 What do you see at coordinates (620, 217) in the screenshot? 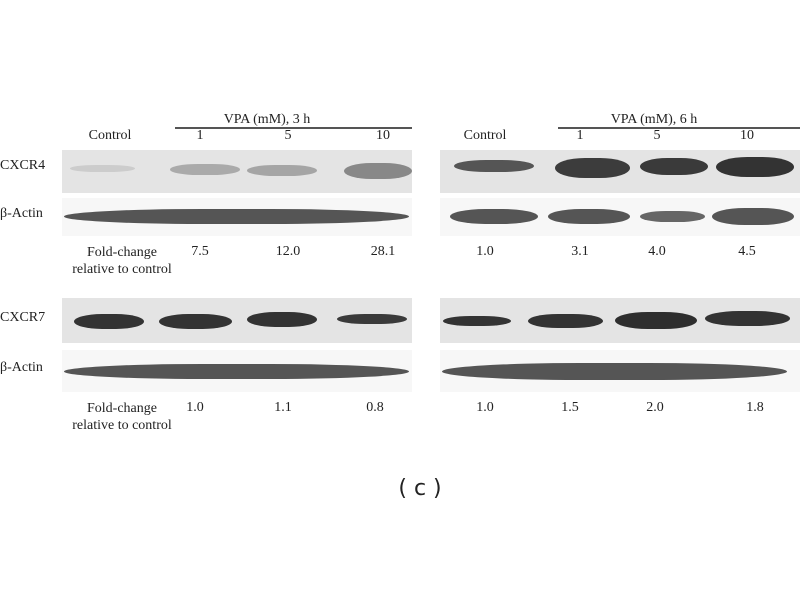
I see `blot-actin-6h` at bounding box center [620, 217].